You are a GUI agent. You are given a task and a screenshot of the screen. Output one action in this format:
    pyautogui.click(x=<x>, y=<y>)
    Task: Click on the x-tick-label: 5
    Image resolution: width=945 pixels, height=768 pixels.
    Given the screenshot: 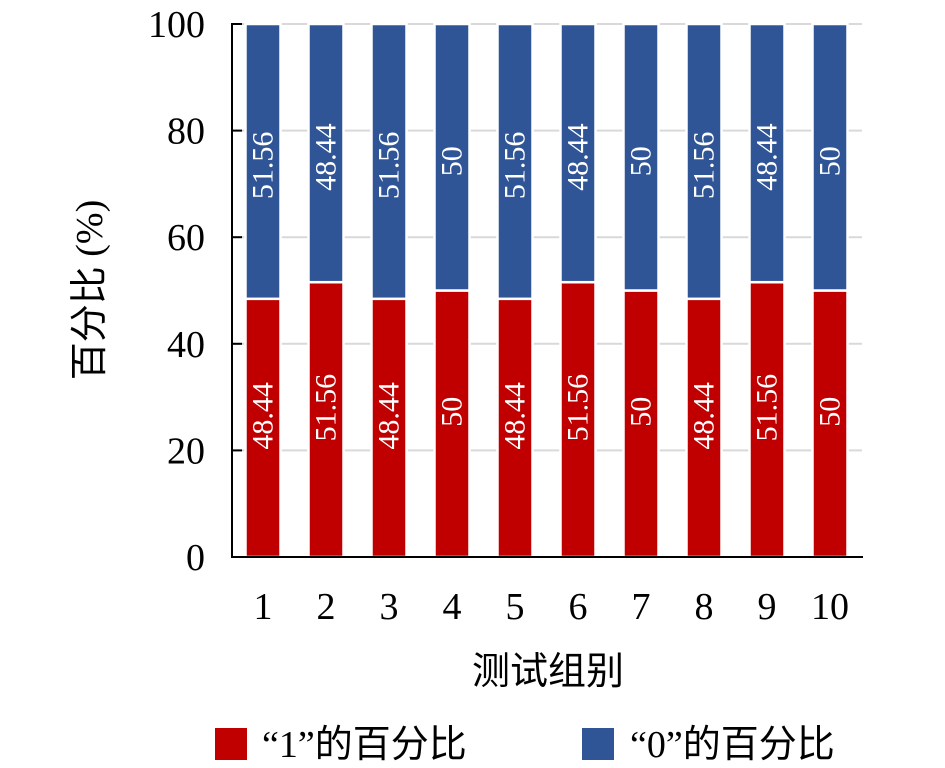 What is the action you would take?
    pyautogui.click(x=515, y=607)
    